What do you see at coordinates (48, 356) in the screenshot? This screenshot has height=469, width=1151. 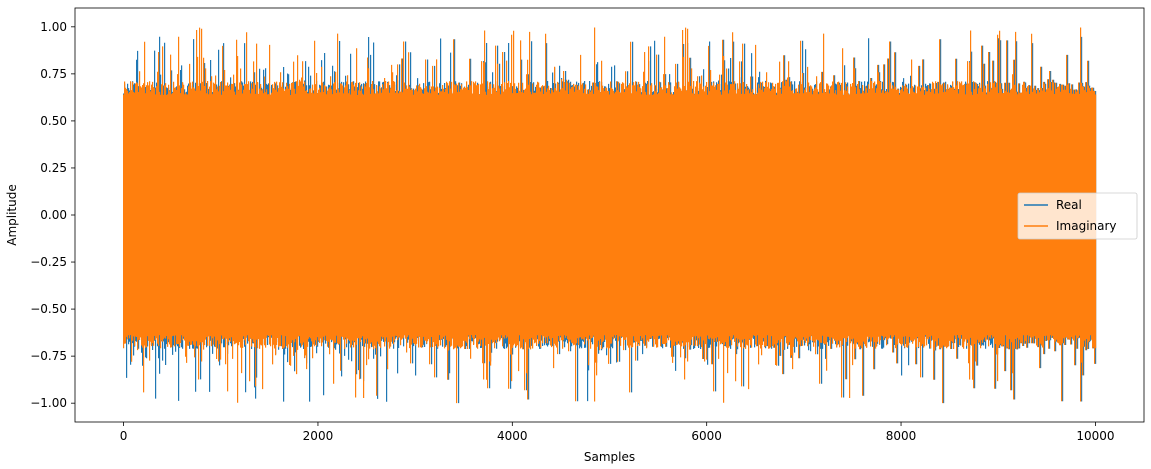 I see `y-tick-label: −0.75` at bounding box center [48, 356].